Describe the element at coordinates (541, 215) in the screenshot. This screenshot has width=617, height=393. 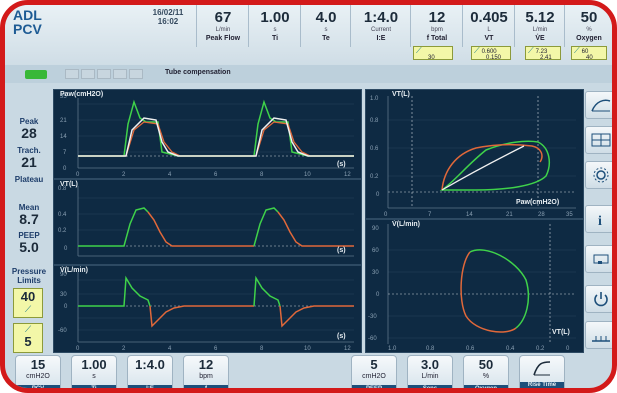
I see `axis-tick: 28` at that location.